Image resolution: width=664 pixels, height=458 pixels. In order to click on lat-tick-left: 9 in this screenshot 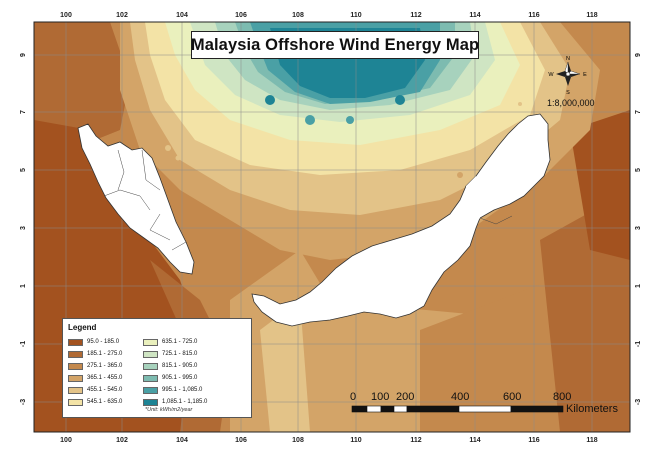, I will do `click(23, 55)`.